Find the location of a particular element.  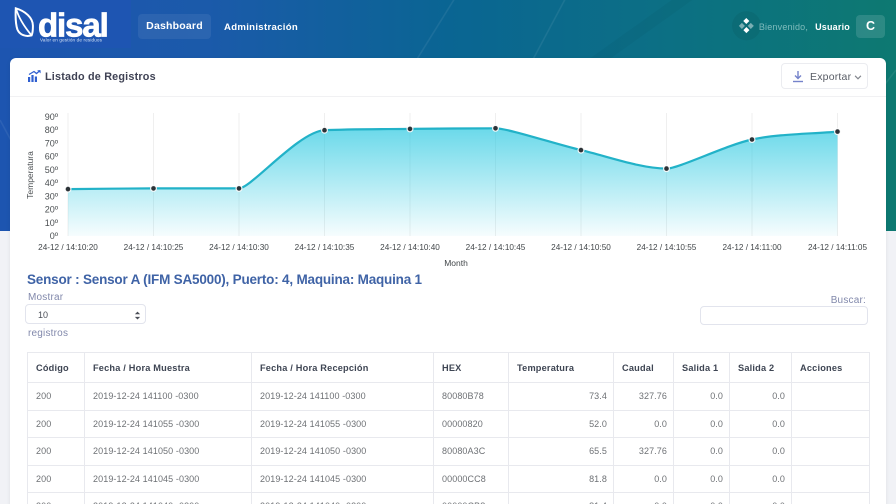

svg-text: 24-12 / 14:10:55 is located at coordinates (667, 247).